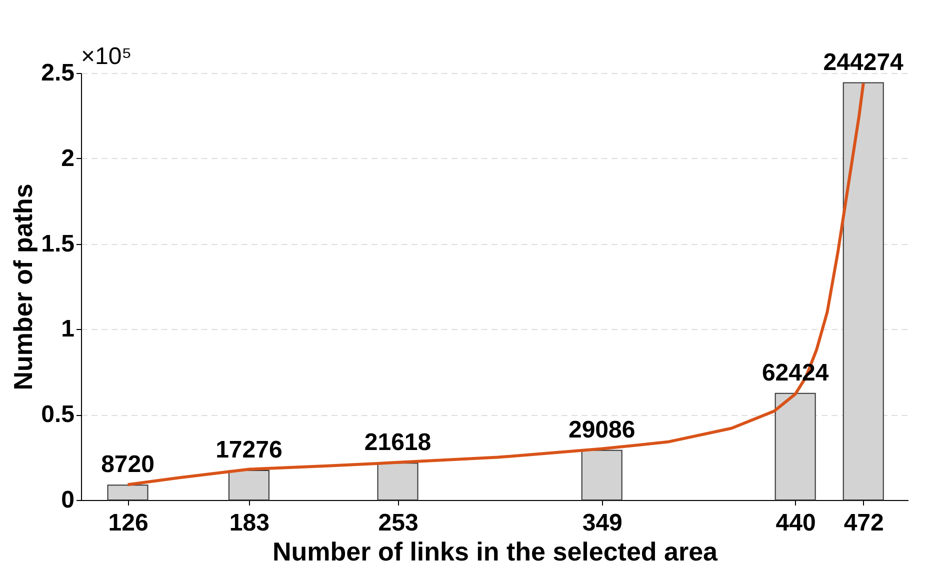 The image size is (933, 575). I want to click on y-axis-title: Number of paths, so click(23, 287).